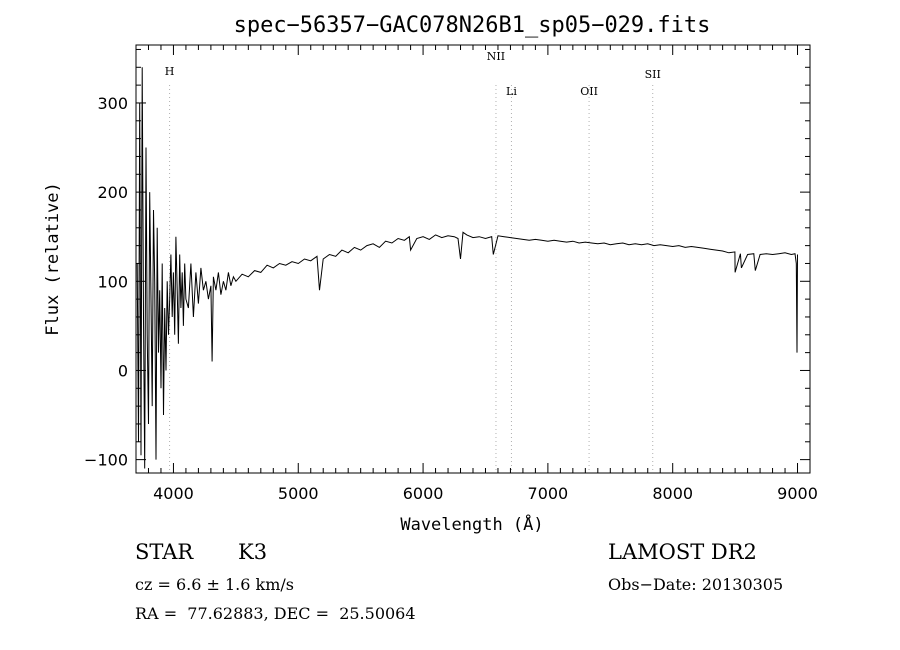  I want to click on line-marker-label: Li, so click(511, 91).